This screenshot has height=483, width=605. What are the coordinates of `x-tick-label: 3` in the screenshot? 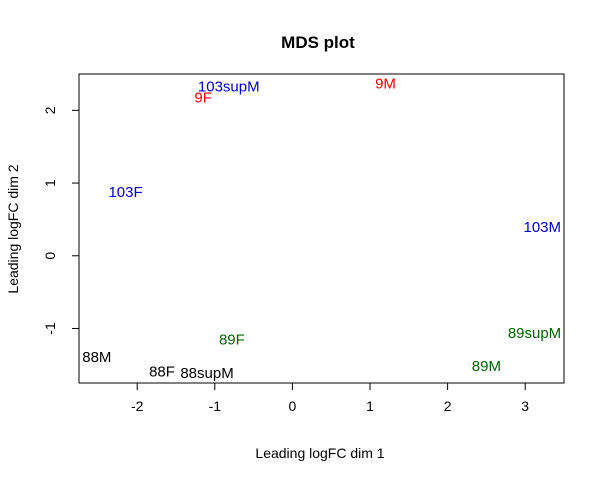 It's located at (525, 406).